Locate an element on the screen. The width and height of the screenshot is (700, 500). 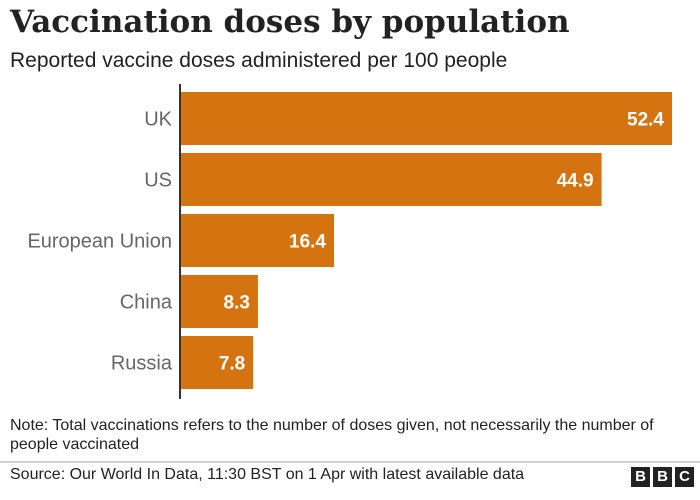
chart-title: Vaccination doses by population is located at coordinates (290, 22).